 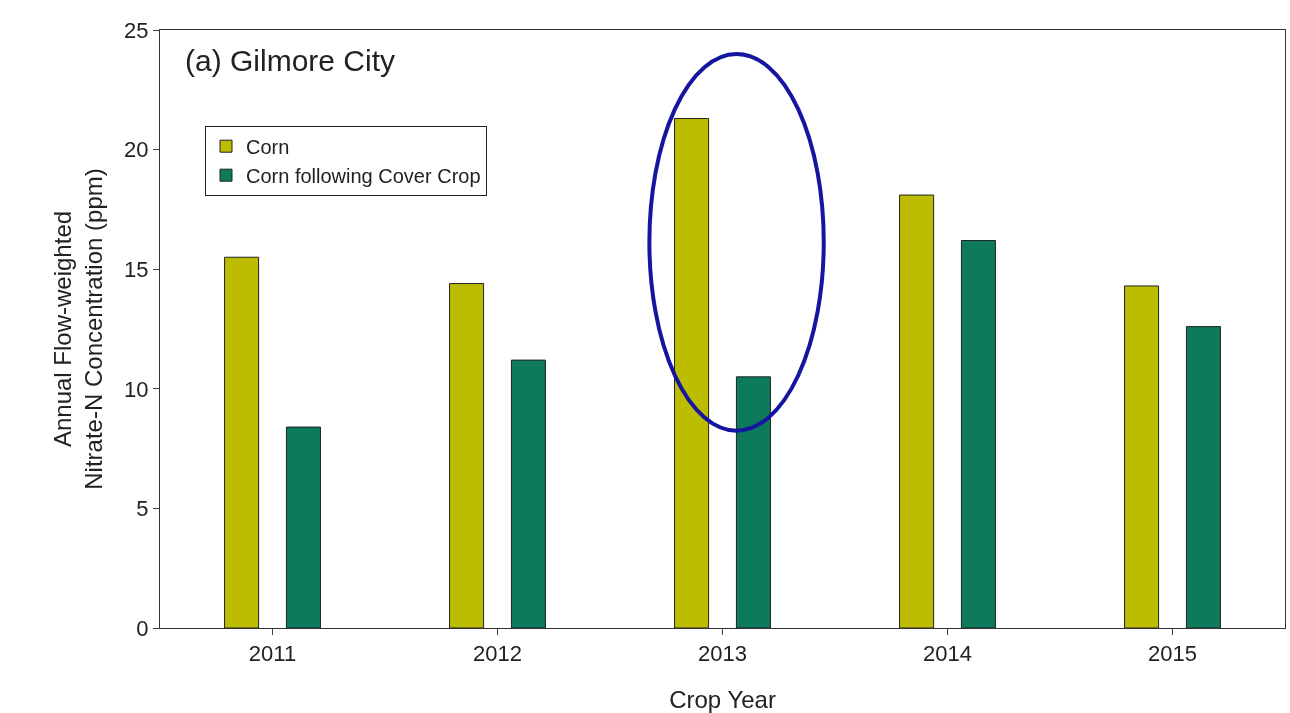 I want to click on y-tick-label: 5, so click(x=142, y=509).